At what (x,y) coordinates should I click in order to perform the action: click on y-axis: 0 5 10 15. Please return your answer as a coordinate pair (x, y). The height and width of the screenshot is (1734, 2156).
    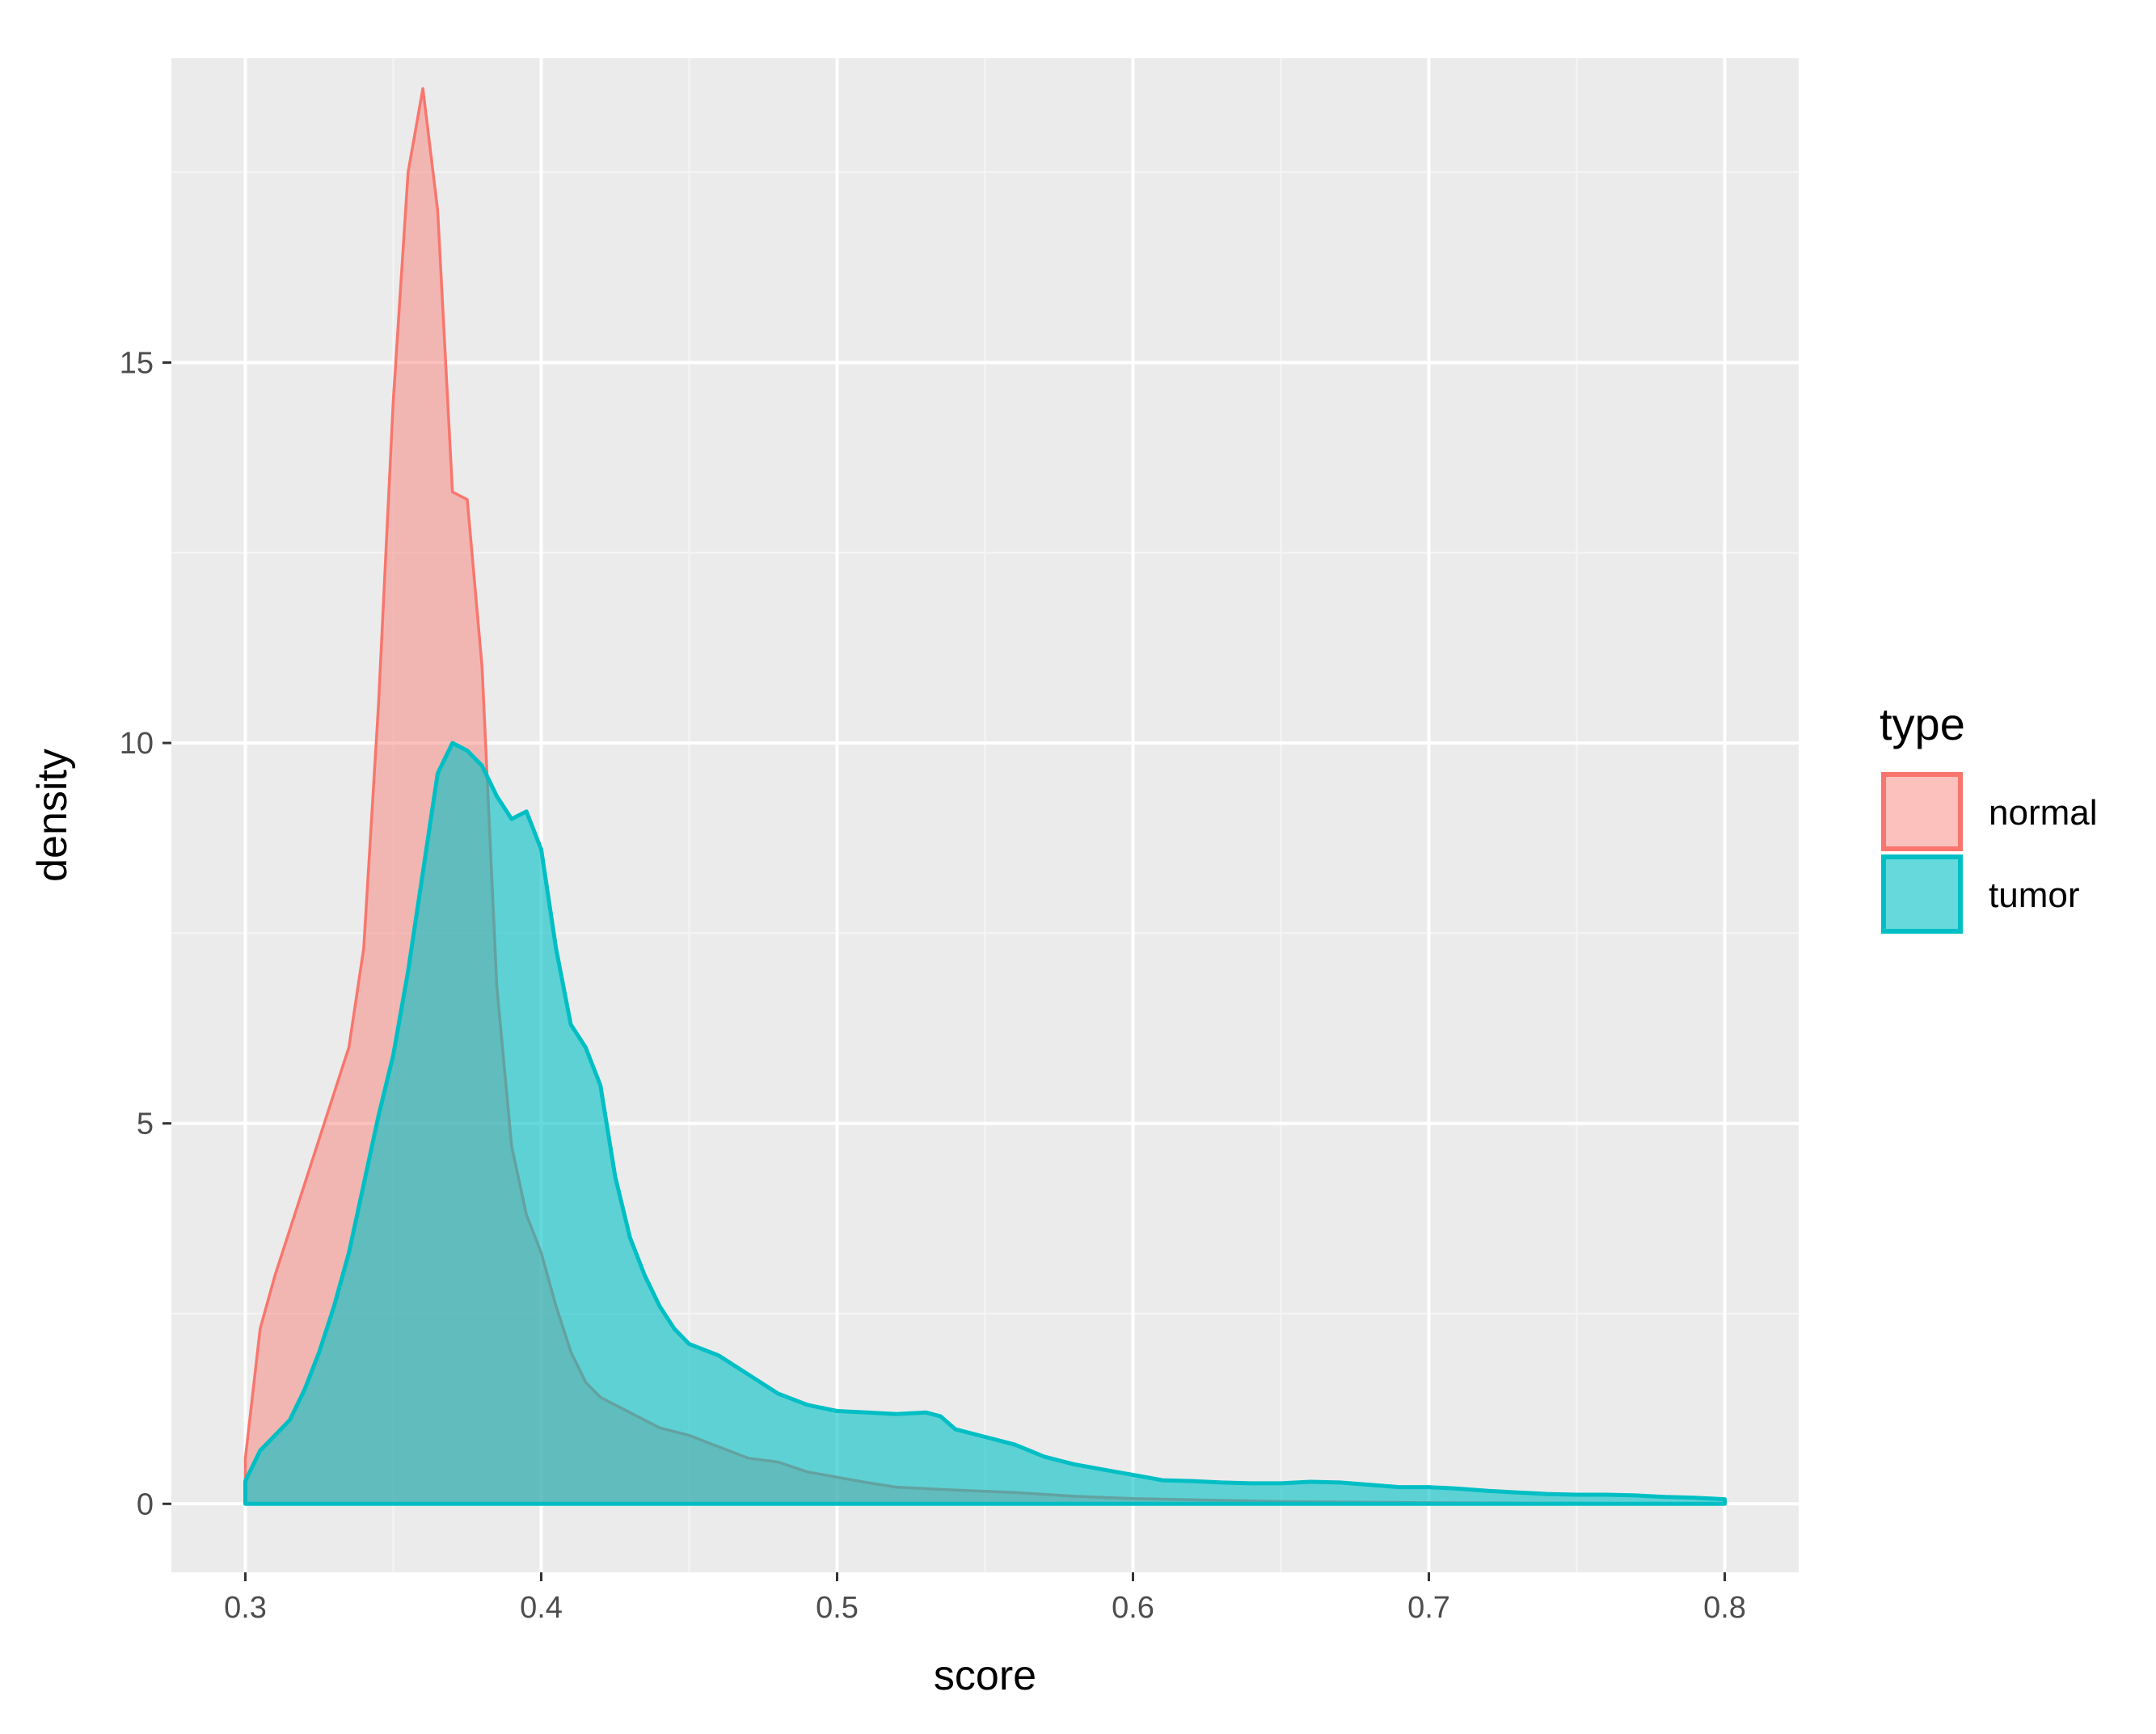
    Looking at the image, I should click on (146, 933).